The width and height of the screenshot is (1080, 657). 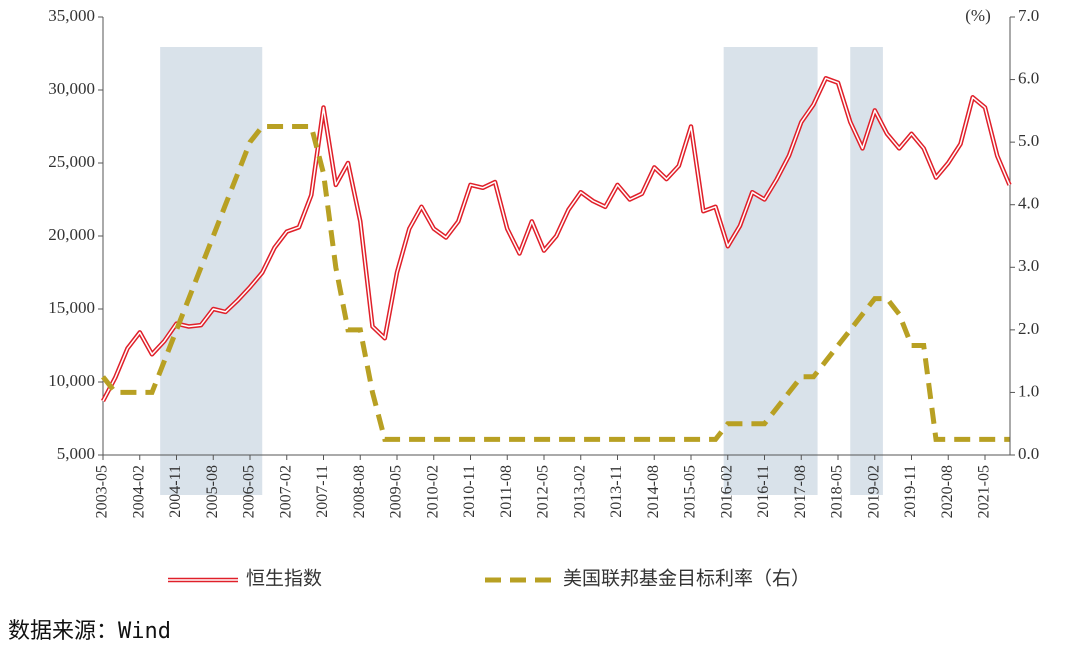 I want to click on x-tick-label: 2008-08, so click(x=359, y=491).